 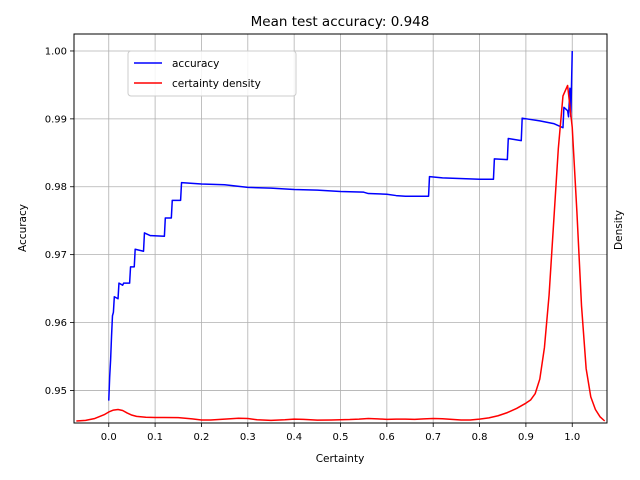 I want to click on legend-box, so click(x=212, y=73).